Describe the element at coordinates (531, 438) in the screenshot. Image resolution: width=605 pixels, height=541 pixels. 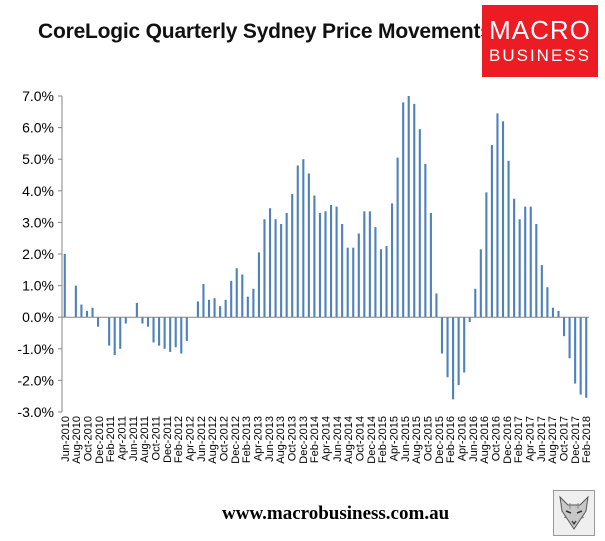
I see `x-tick-label: Apr-2017` at that location.